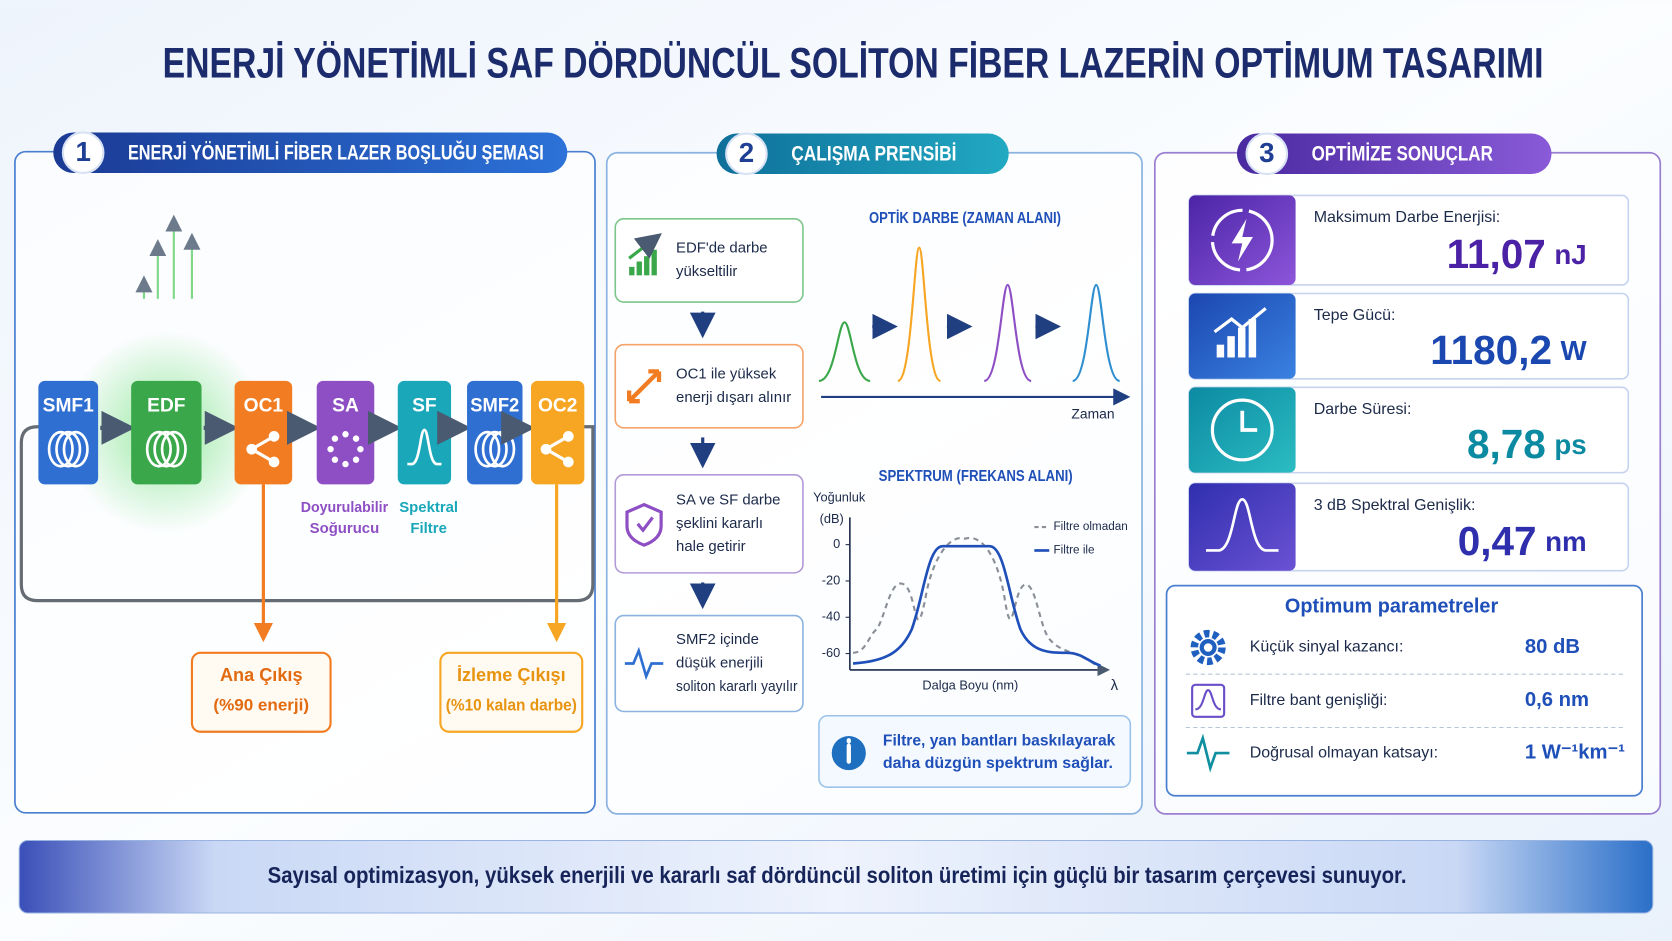  I want to click on chart-title: SPEKTRUM (FREKANS ALANI), so click(976, 476).